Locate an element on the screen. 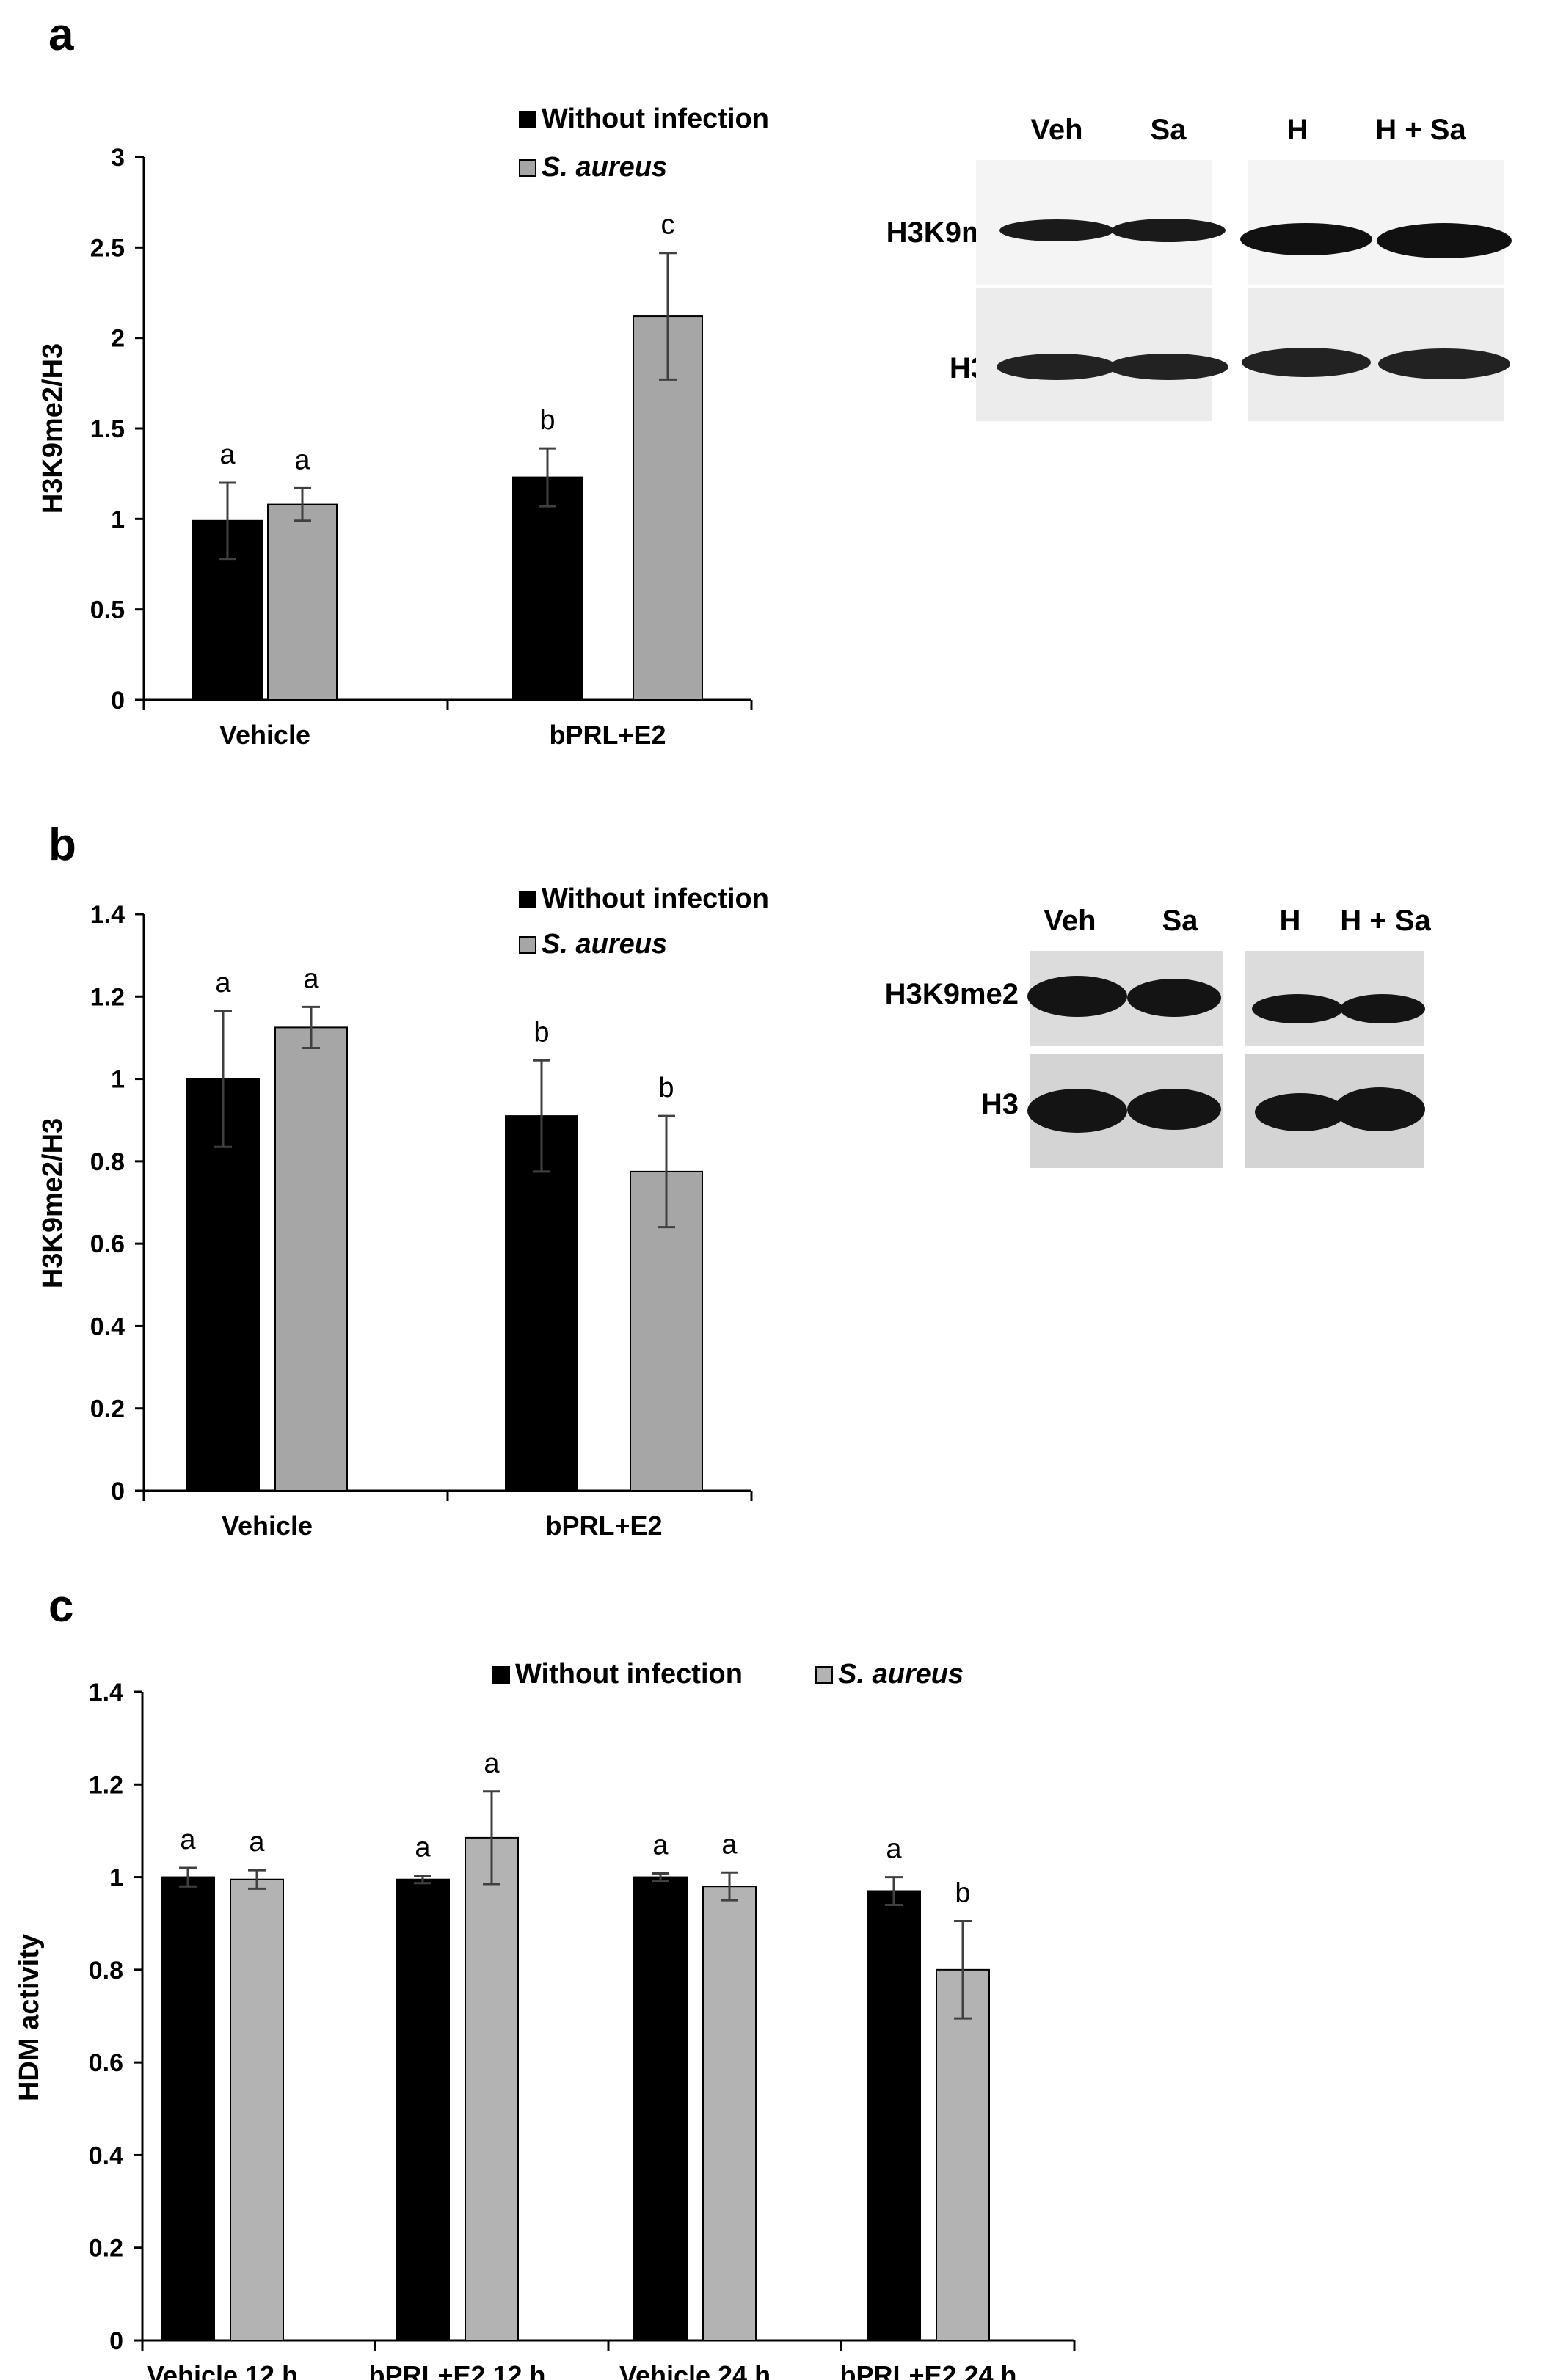  western-blot-a: Veh Sa H H + Sa H3K9me2 H3 is located at coordinates (1199, 267).